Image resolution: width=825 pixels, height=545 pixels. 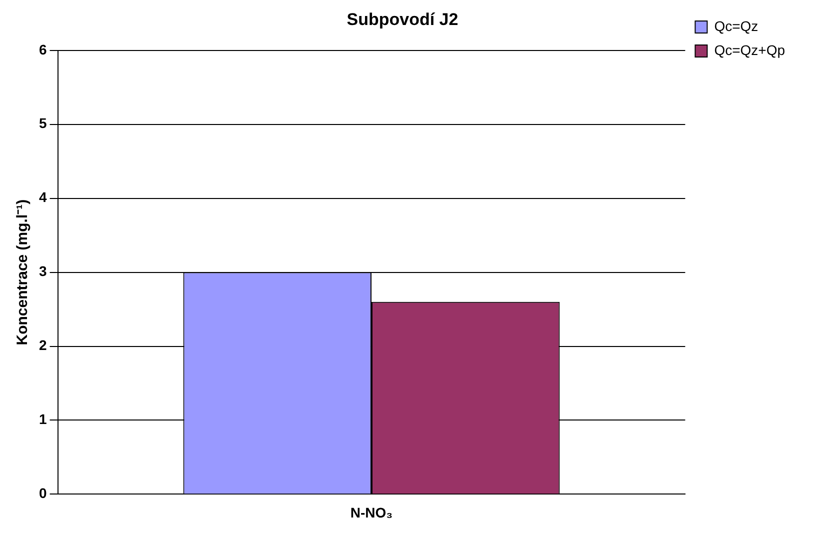 What do you see at coordinates (23, 272) in the screenshot?
I see `y-axis-title: Koncentrace (mg.l⁻¹)` at bounding box center [23, 272].